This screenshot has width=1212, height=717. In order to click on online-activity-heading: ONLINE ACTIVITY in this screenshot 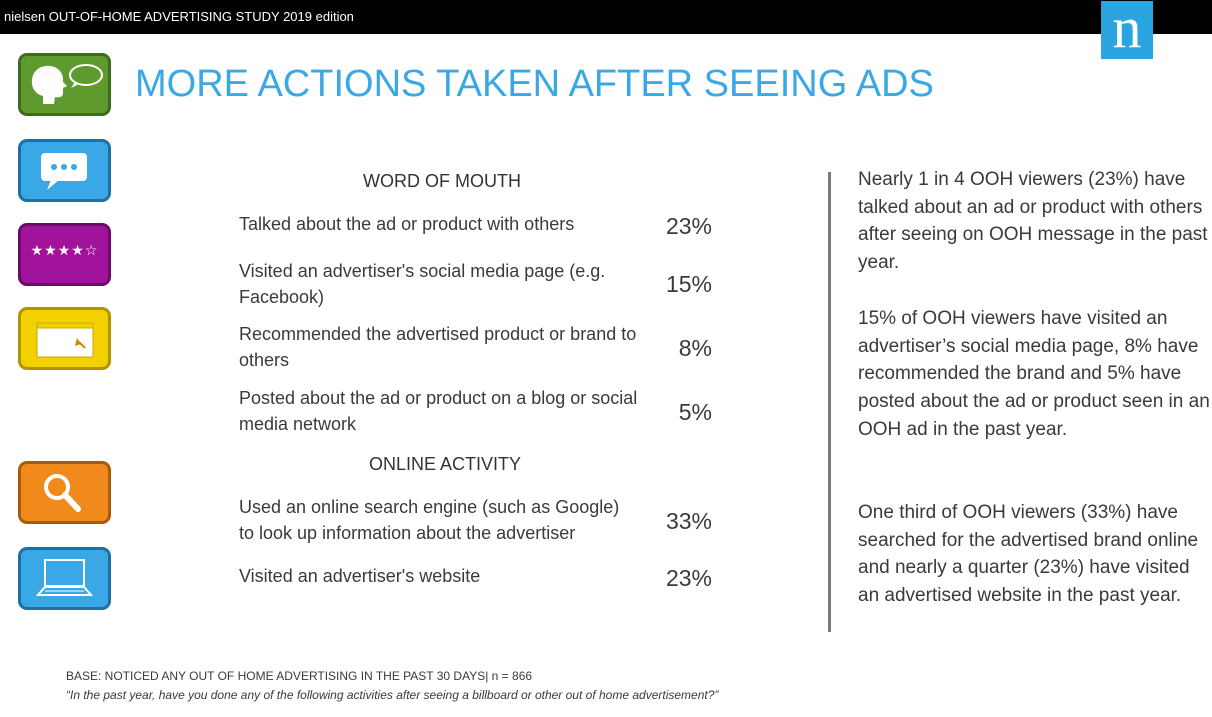, I will do `click(445, 464)`.